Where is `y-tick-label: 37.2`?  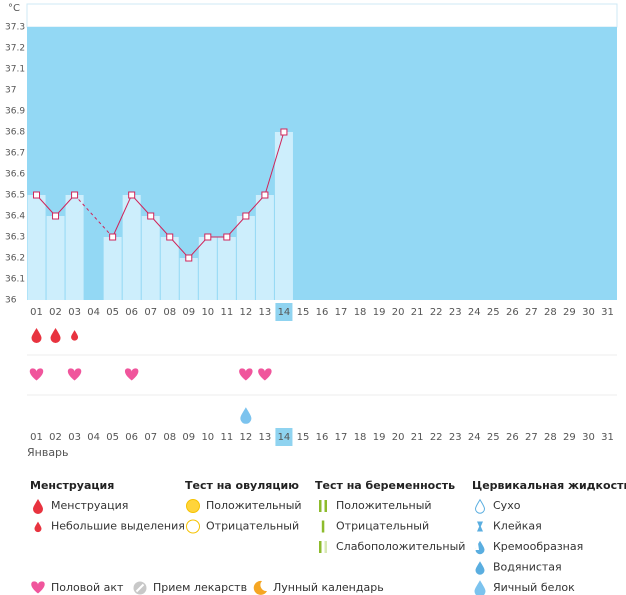
y-tick-label: 37.2 is located at coordinates (15, 49).